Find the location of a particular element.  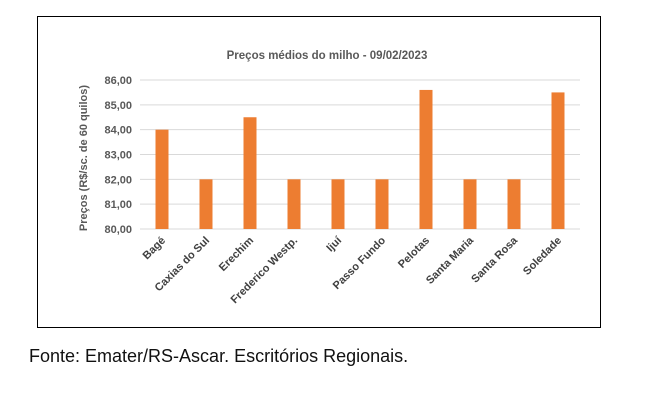

x-tick-label: Santa Rosa is located at coordinates (494, 259).